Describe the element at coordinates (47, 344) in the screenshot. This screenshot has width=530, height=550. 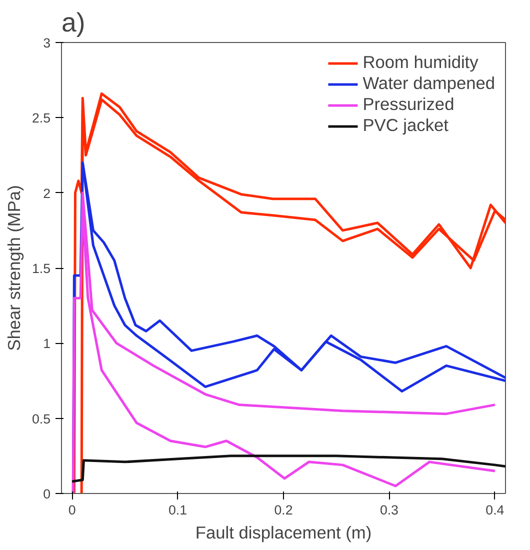
I see `y-tick-label: 1` at that location.